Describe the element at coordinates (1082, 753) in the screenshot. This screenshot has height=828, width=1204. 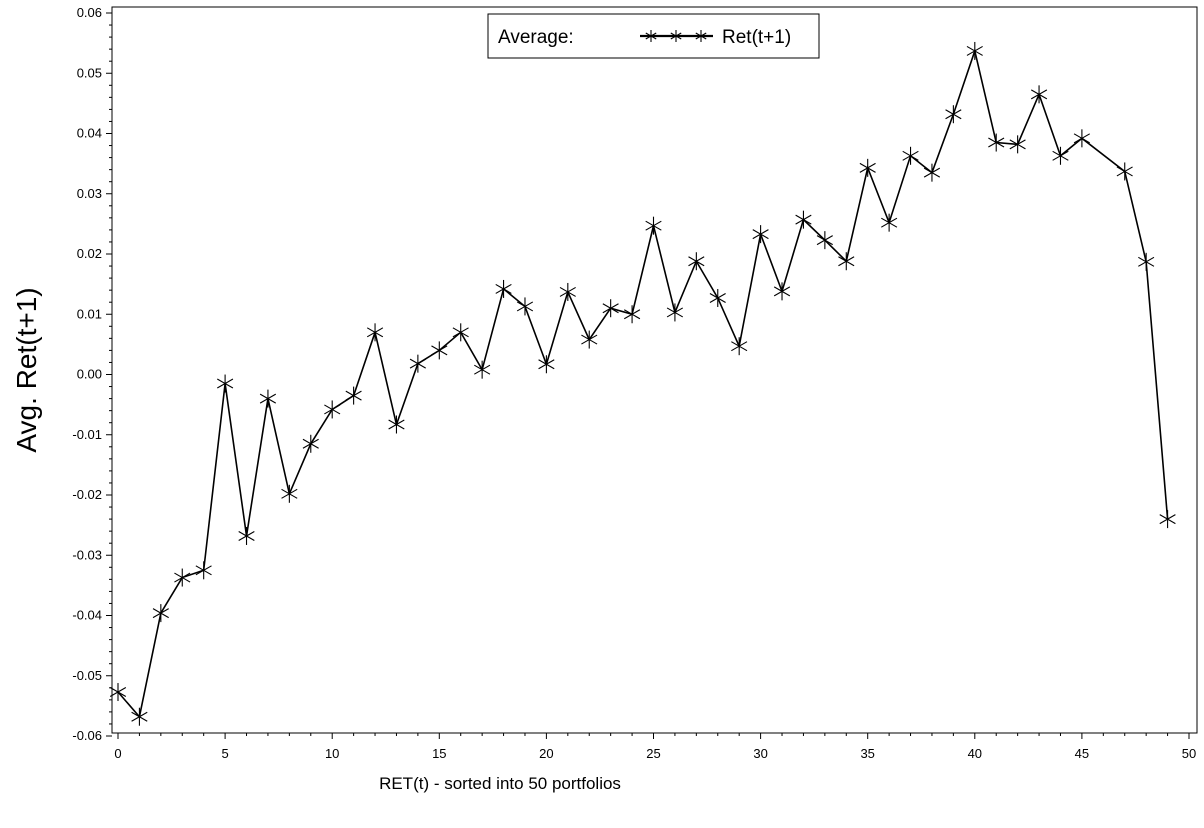
I see `x-tick-label: 45` at that location.